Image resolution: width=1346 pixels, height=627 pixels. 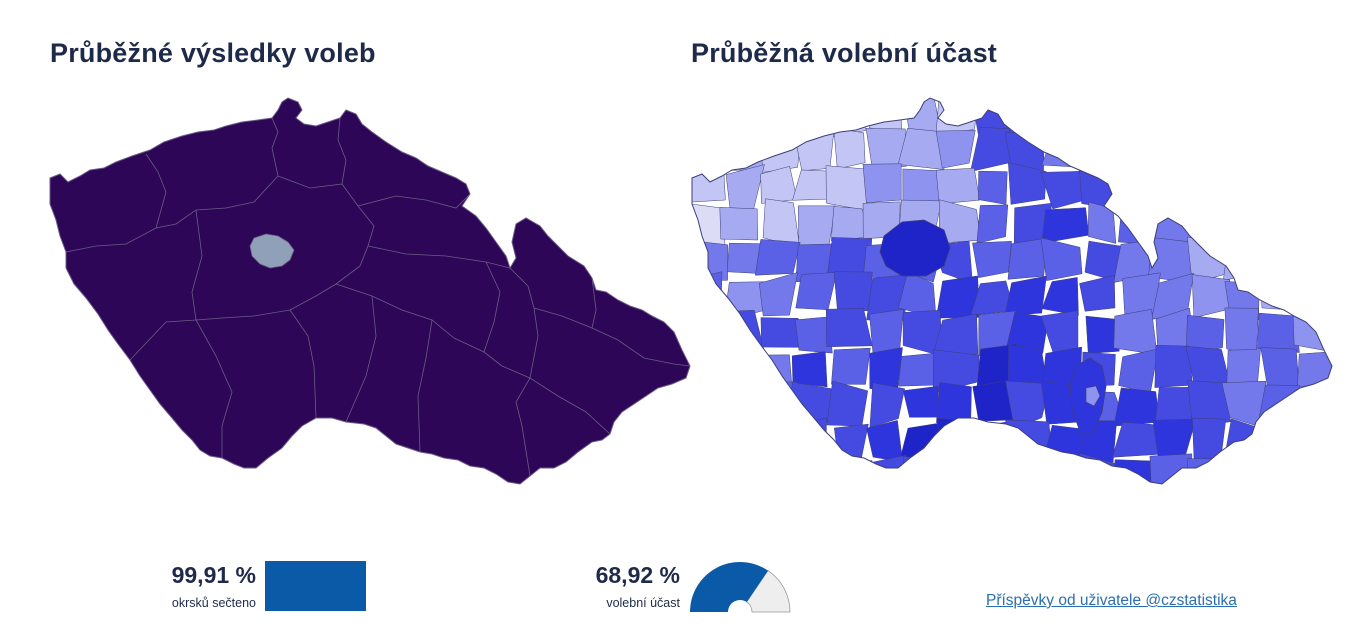 I want to click on brno-city-district, so click(x=1093, y=396).